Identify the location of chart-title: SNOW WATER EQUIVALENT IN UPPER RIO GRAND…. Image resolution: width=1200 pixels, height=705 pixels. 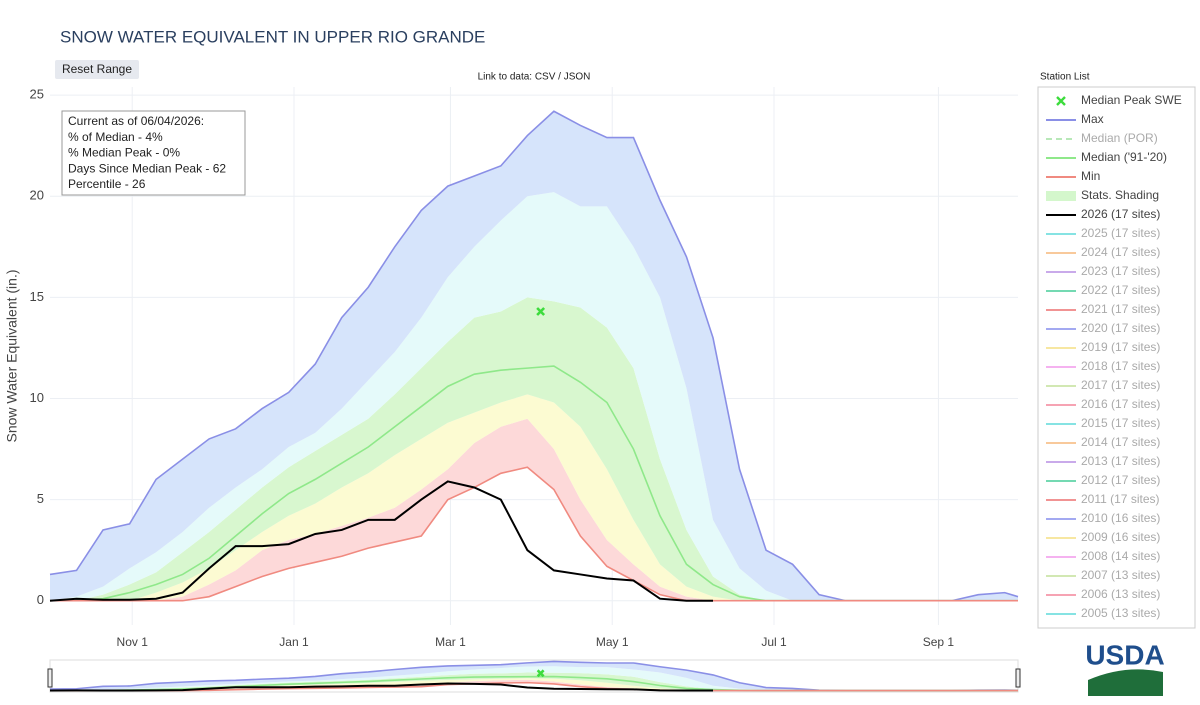
(272, 36).